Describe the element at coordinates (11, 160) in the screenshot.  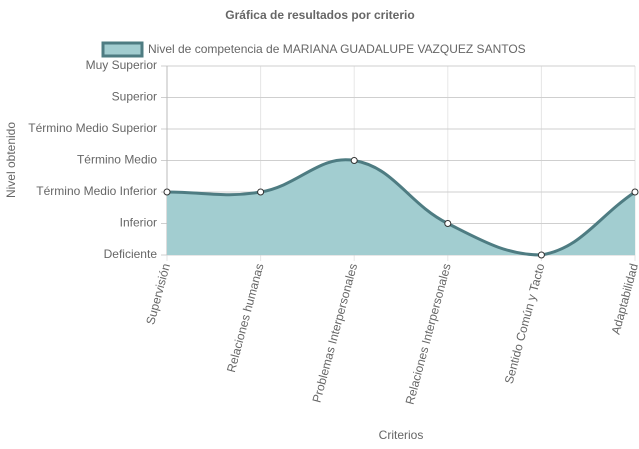
I see `y-axis-title: Nivel obtenido` at that location.